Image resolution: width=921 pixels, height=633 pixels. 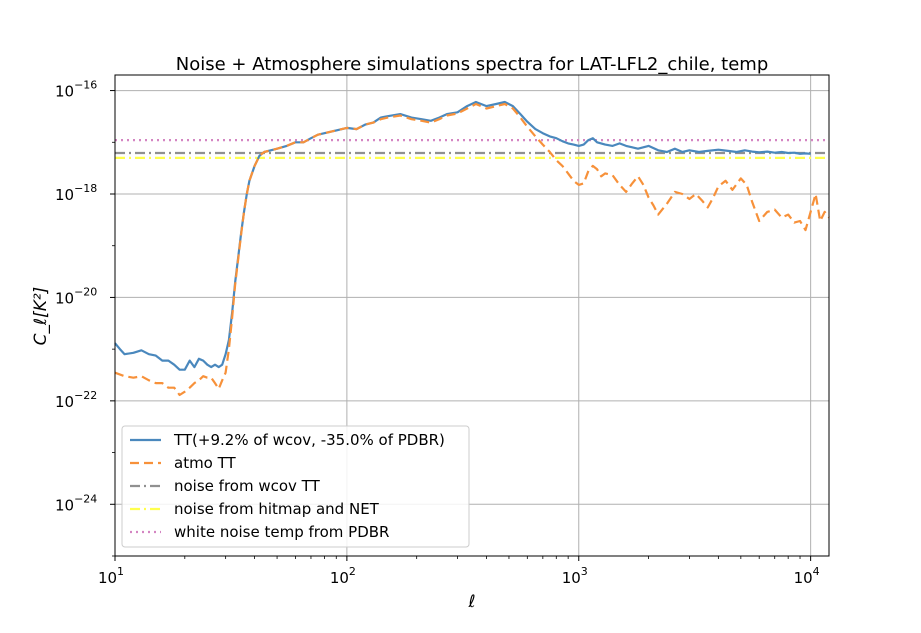 I want to click on legend-label-4: white noise temp from PDBR, so click(x=281, y=532).